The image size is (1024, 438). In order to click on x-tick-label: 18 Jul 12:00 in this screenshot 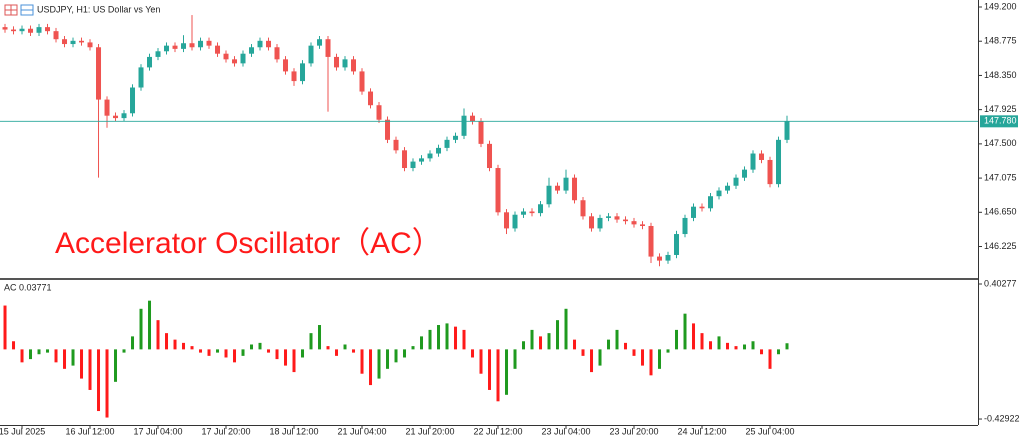, I will do `click(293, 431)`.